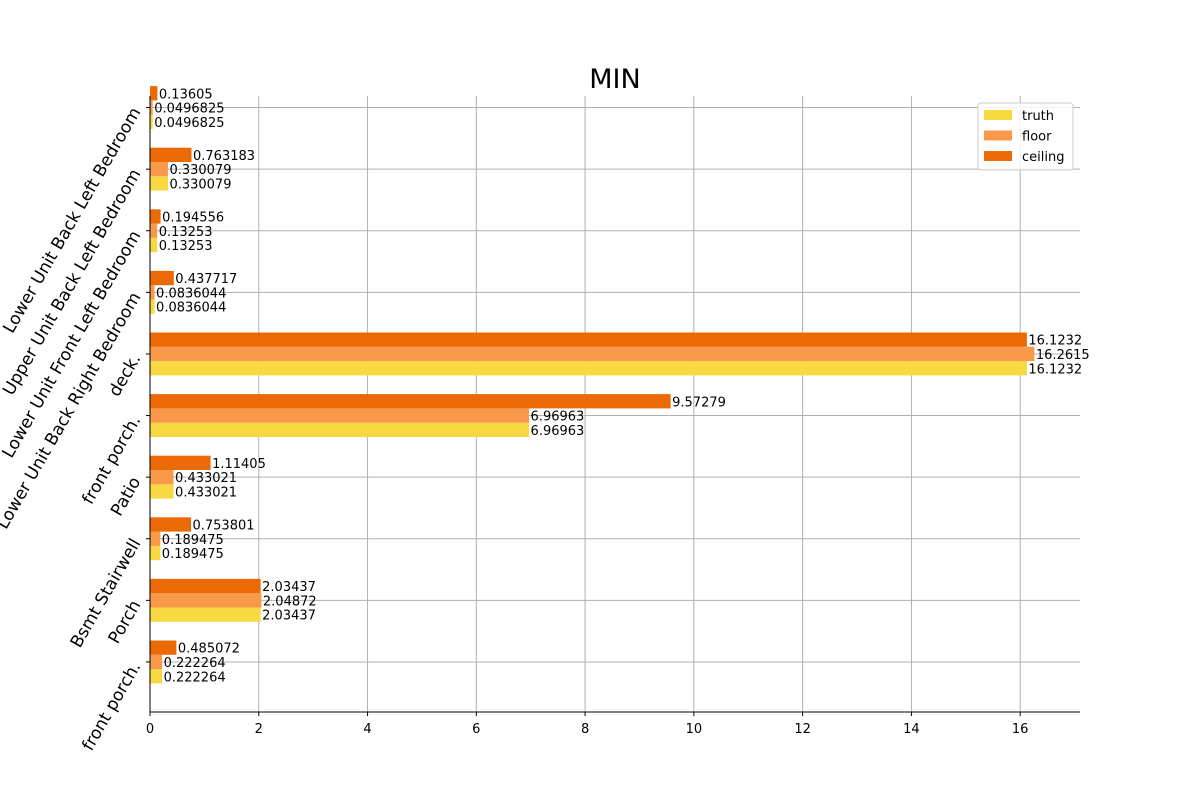  I want to click on x-tick-label: 8, so click(585, 729).